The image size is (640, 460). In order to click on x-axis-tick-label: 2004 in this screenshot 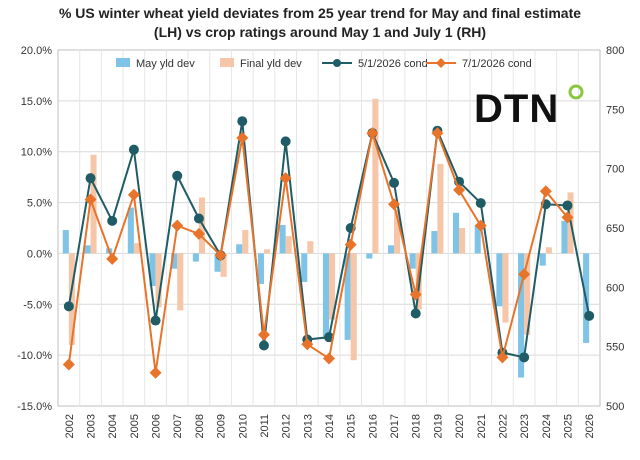, I will do `click(113, 426)`.